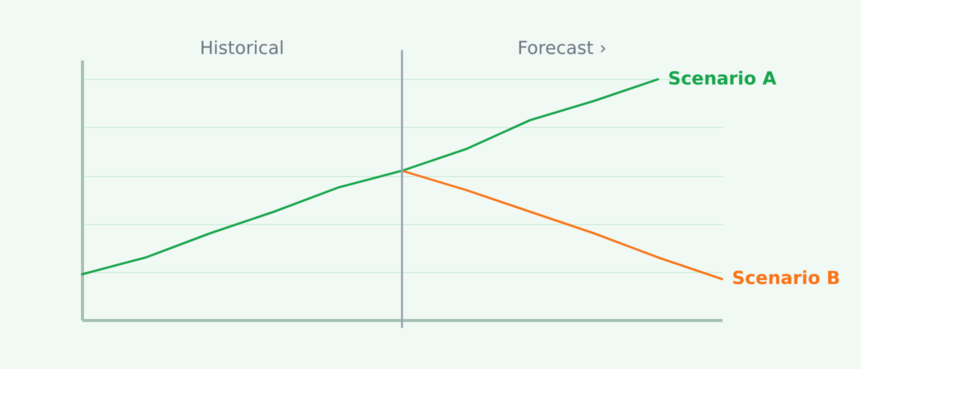 The image size is (960, 400). What do you see at coordinates (786, 279) in the screenshot?
I see `series-label: Scenario B` at bounding box center [786, 279].